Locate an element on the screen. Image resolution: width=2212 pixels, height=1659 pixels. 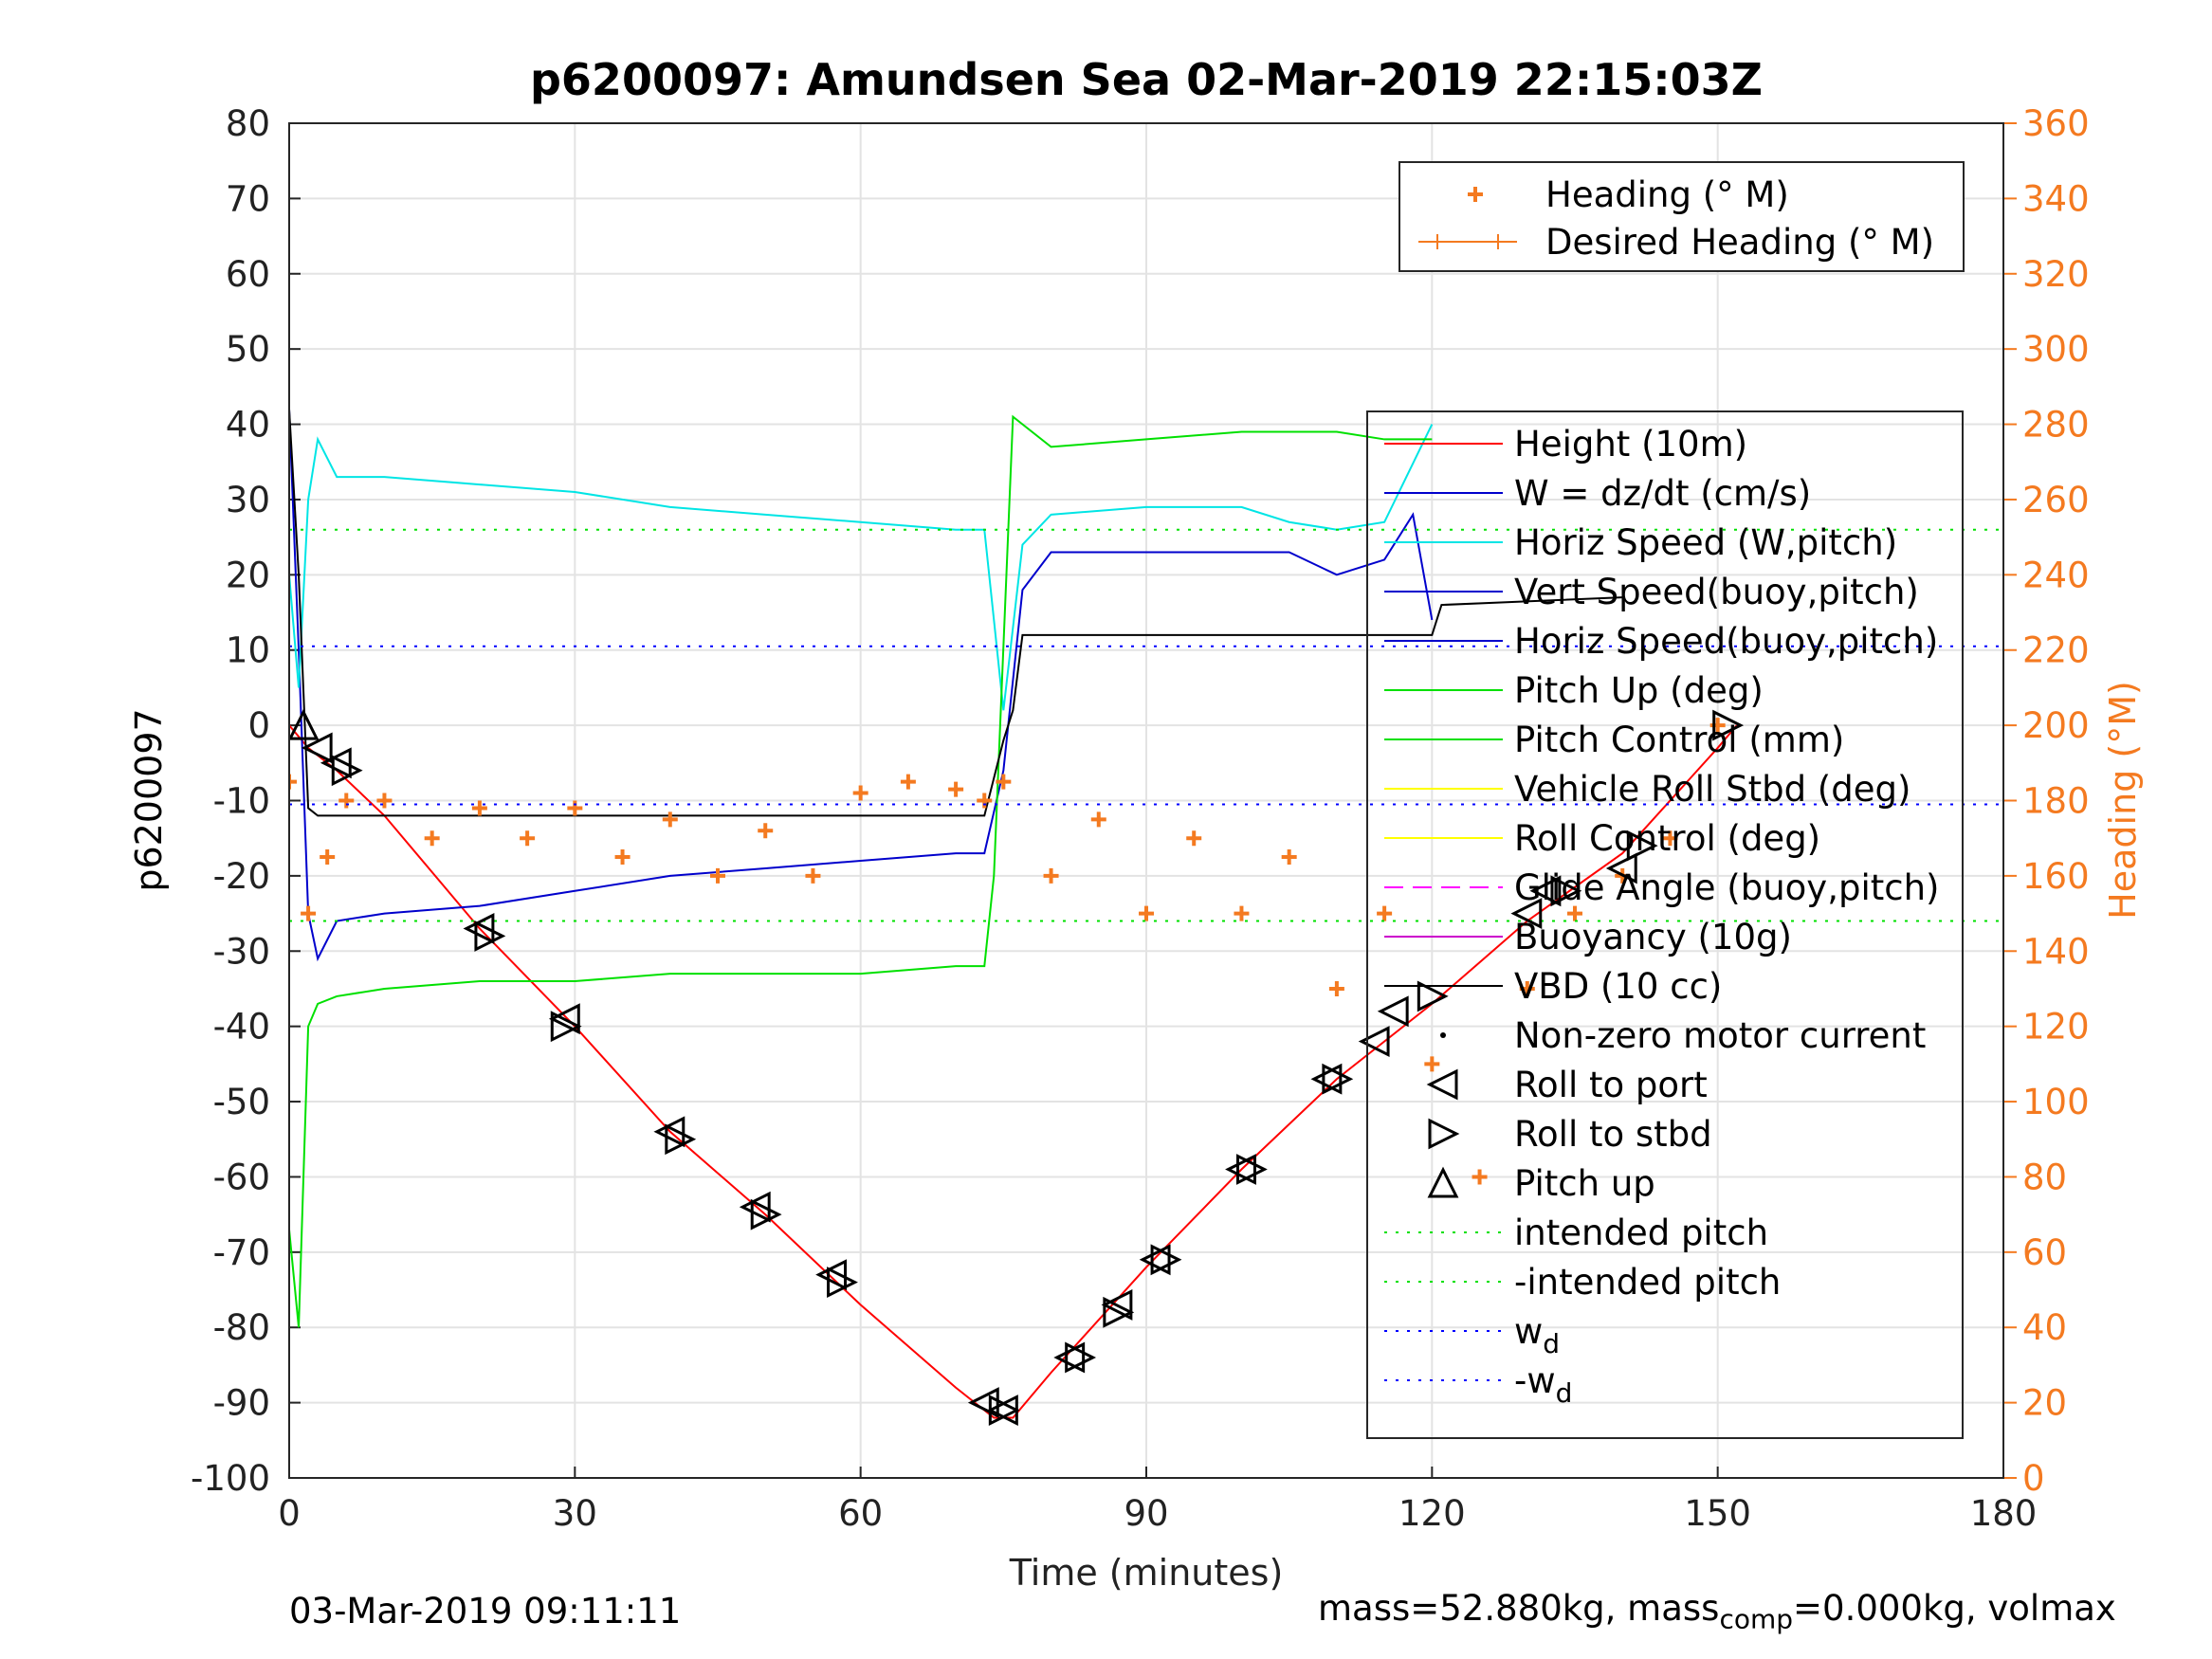
legend-label: -wd is located at coordinates (1543, 1384).